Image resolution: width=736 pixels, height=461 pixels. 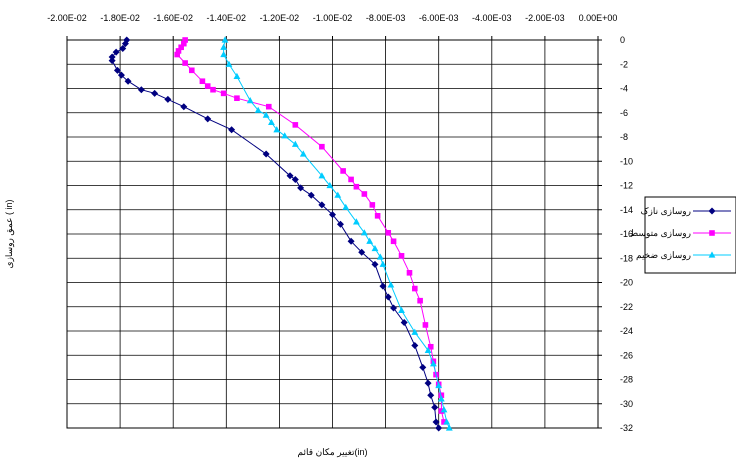 I want to click on y-tick-label: -14, so click(x=626, y=210).